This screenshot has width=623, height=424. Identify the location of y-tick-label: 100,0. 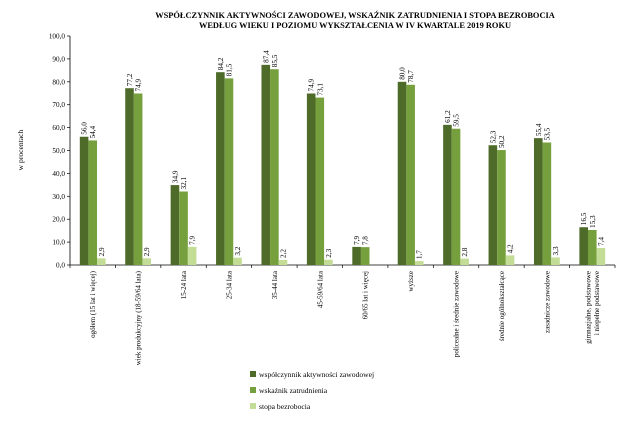
(57, 37).